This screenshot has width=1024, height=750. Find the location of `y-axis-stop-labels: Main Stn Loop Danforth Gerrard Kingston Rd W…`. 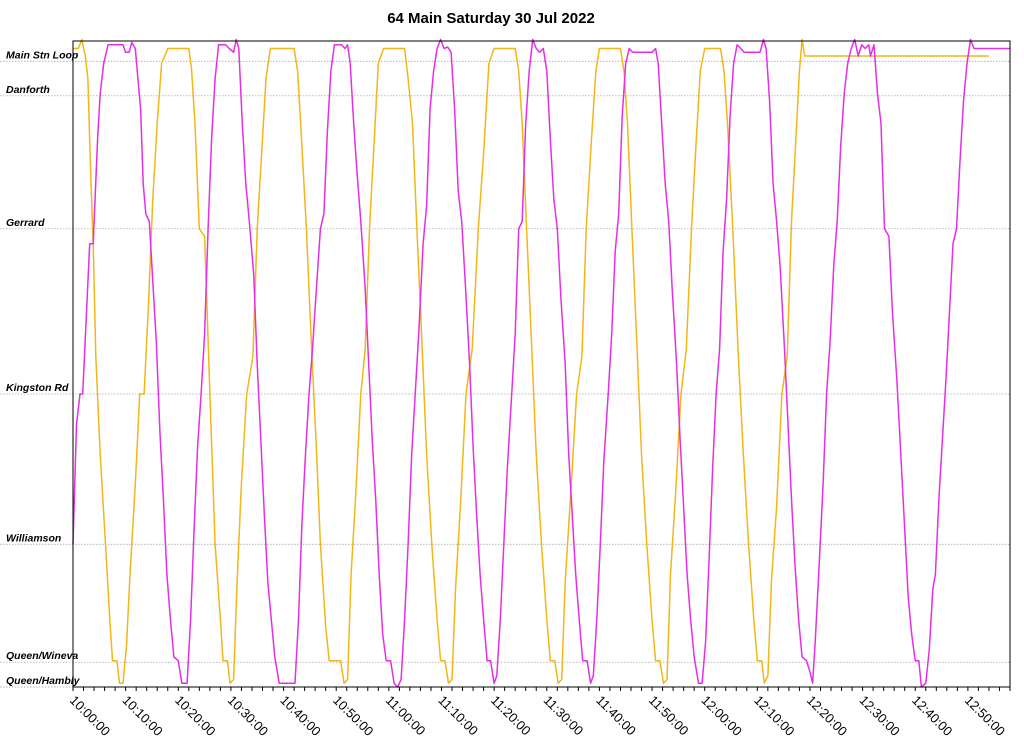

y-axis-stop-labels: Main Stn Loop Danforth Gerrard Kingston Rd W… is located at coordinates (43, 368).